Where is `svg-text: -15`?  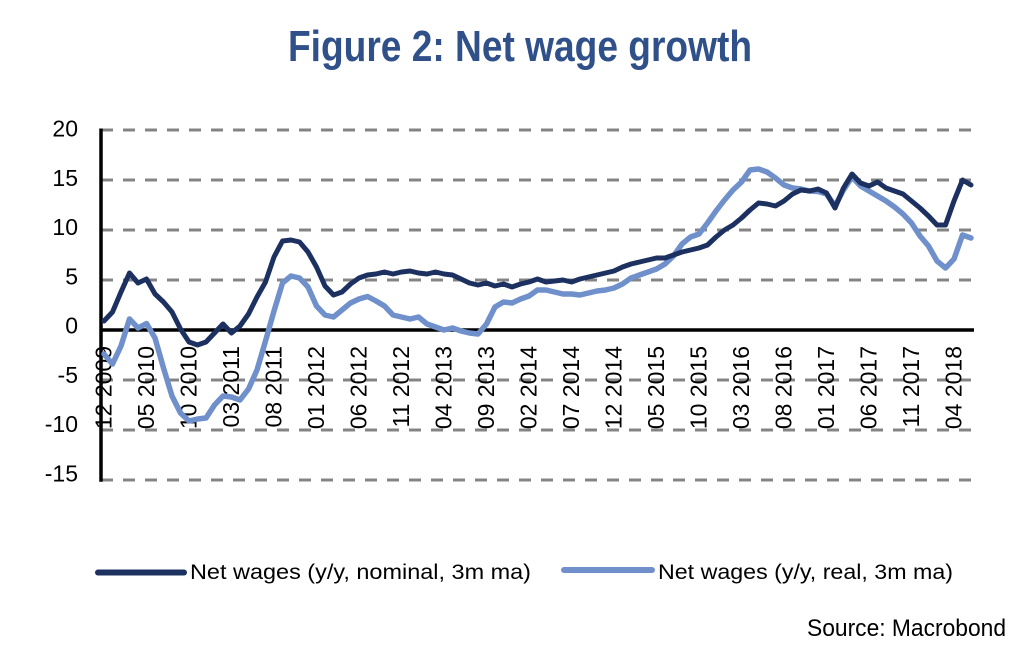 svg-text: -15 is located at coordinates (61, 473).